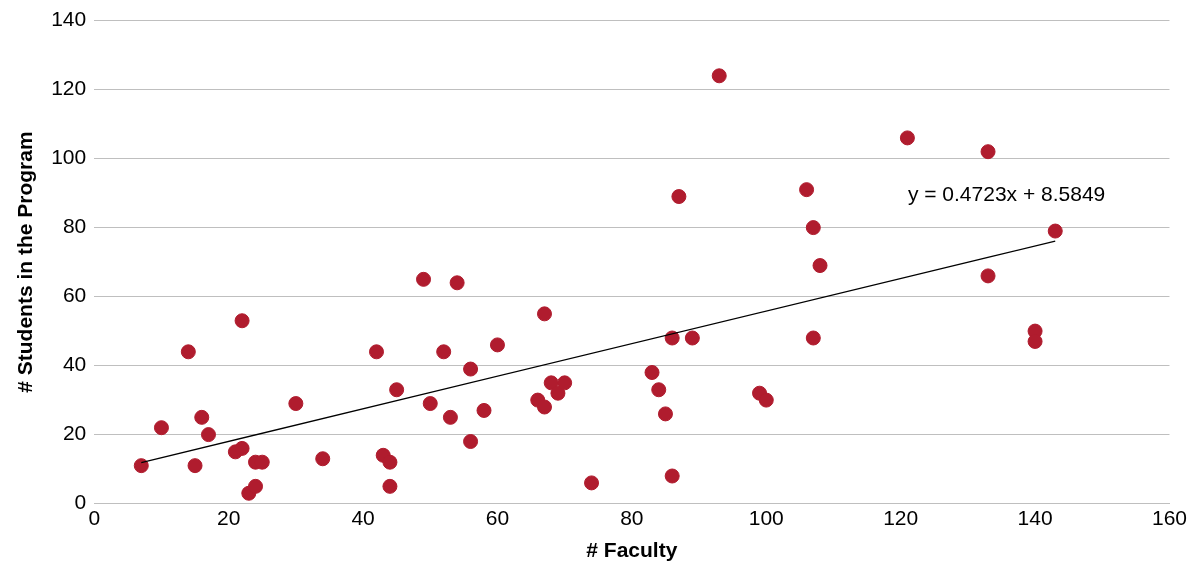 This screenshot has height=568, width=1190. I want to click on x-tick-label: 120, so click(901, 517).